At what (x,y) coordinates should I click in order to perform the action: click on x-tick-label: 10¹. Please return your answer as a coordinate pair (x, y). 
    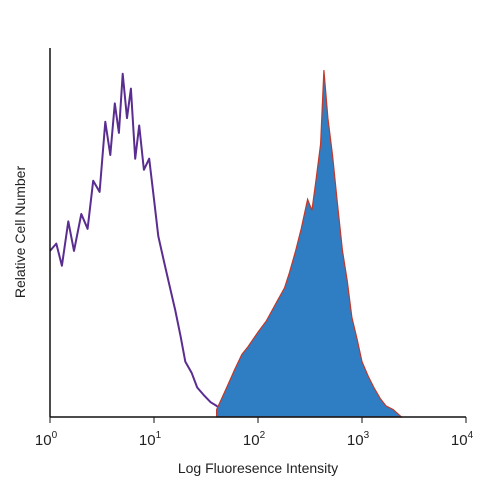
    Looking at the image, I should click on (150, 439).